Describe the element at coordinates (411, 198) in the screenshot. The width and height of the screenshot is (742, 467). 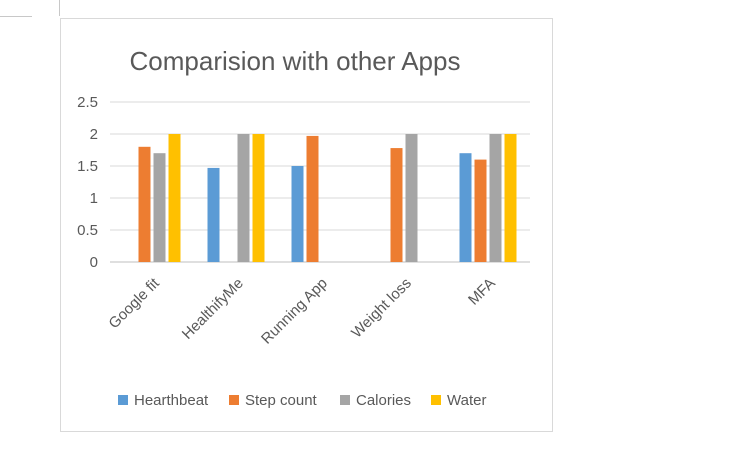
I see `bar-calories-weight-loss` at that location.